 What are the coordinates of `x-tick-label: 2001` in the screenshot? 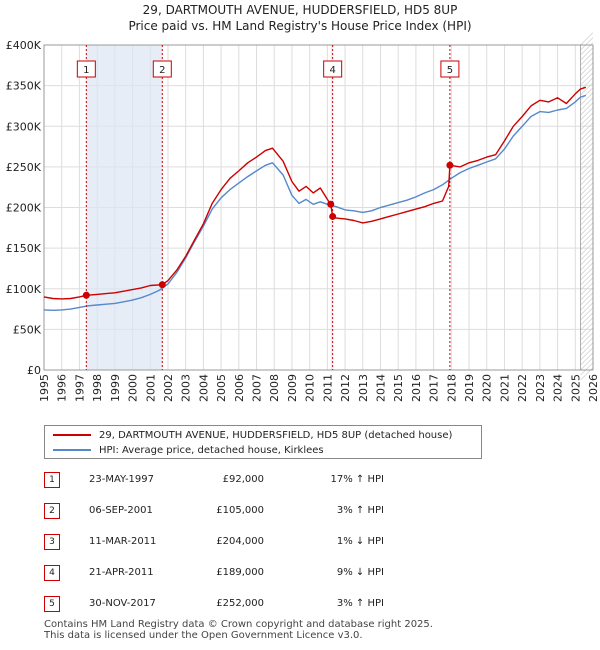 It's located at (150, 388).